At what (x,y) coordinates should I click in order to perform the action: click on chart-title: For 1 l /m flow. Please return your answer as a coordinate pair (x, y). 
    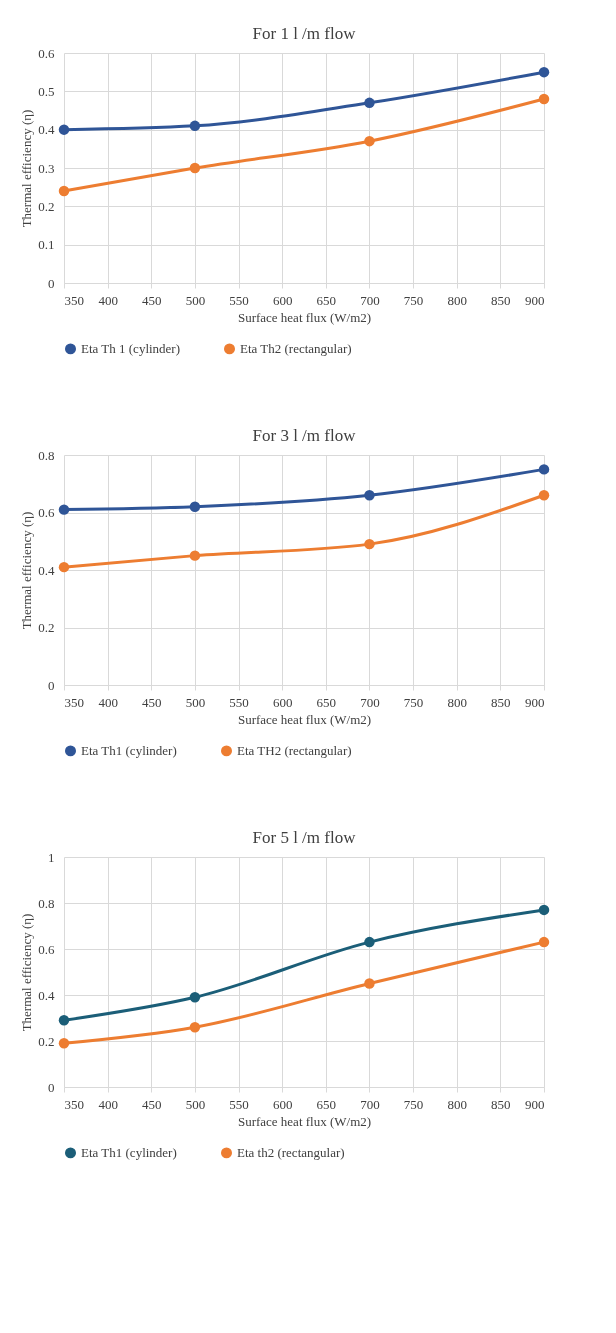
    Looking at the image, I should click on (304, 33).